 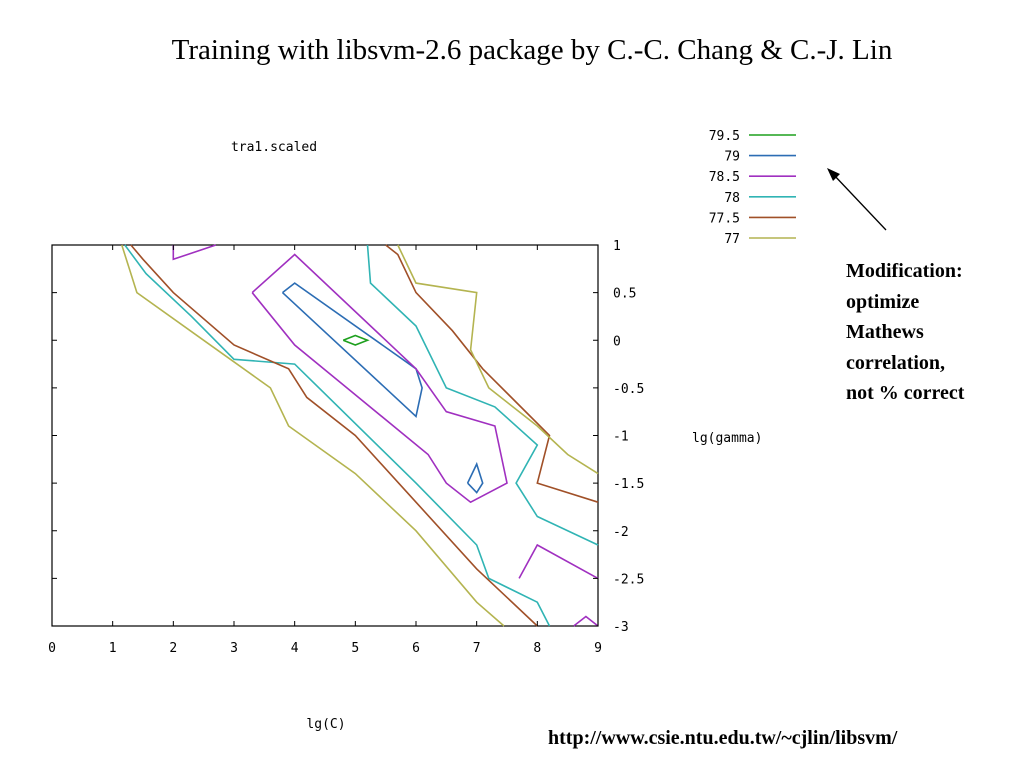 I want to click on legend-label: 77, so click(x=732, y=239).